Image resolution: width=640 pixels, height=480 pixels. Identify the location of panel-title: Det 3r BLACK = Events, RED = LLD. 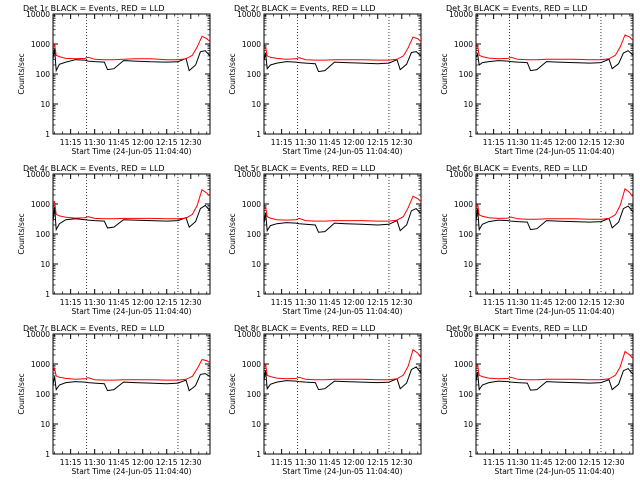
(517, 8).